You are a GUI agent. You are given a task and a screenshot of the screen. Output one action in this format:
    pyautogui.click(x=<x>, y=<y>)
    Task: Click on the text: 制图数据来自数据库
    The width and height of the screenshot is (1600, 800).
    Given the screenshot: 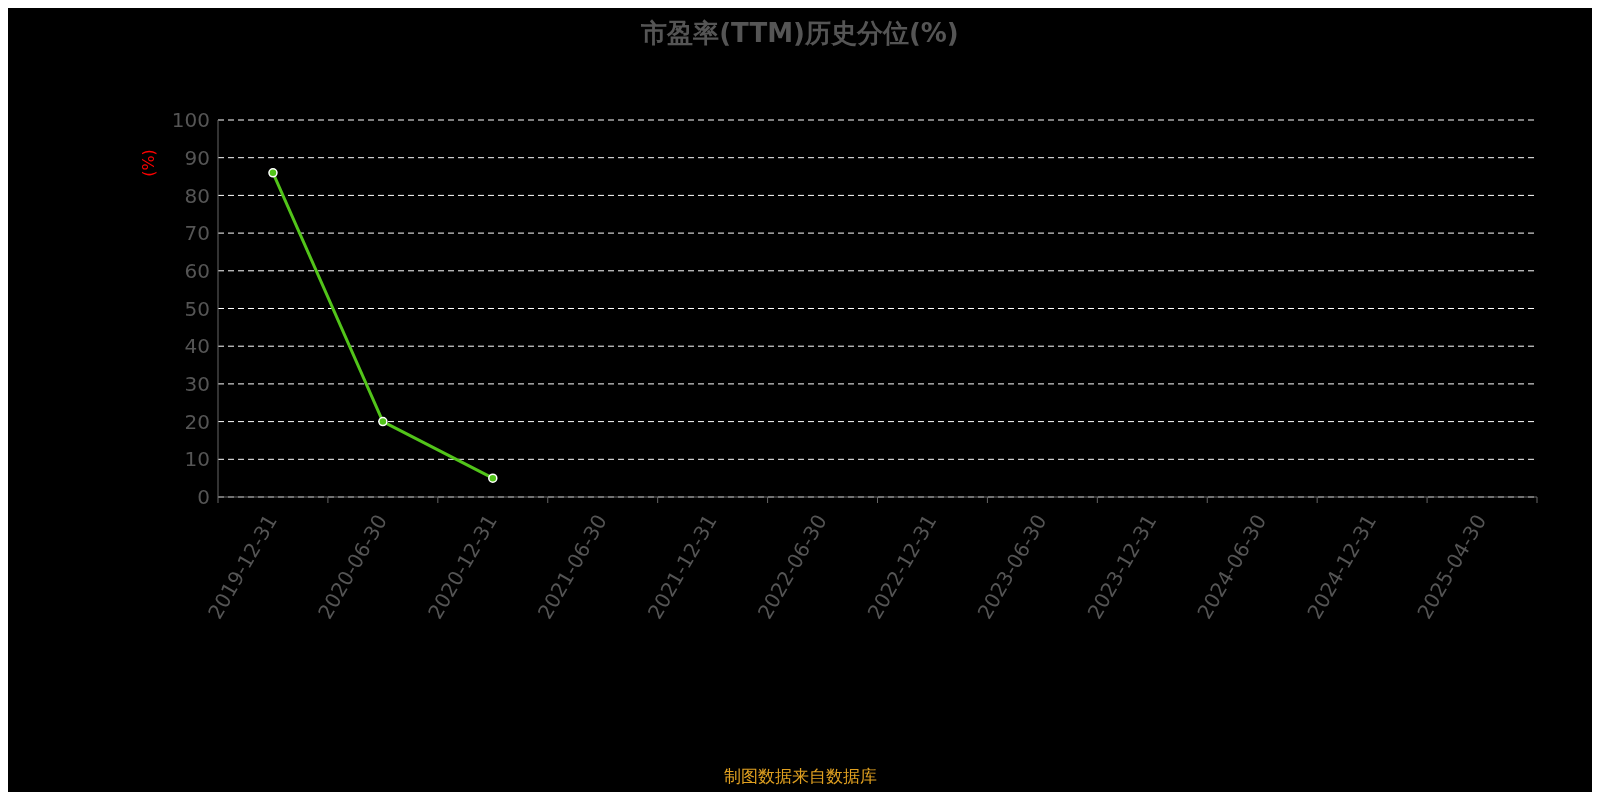 What is the action you would take?
    pyautogui.click(x=800, y=776)
    